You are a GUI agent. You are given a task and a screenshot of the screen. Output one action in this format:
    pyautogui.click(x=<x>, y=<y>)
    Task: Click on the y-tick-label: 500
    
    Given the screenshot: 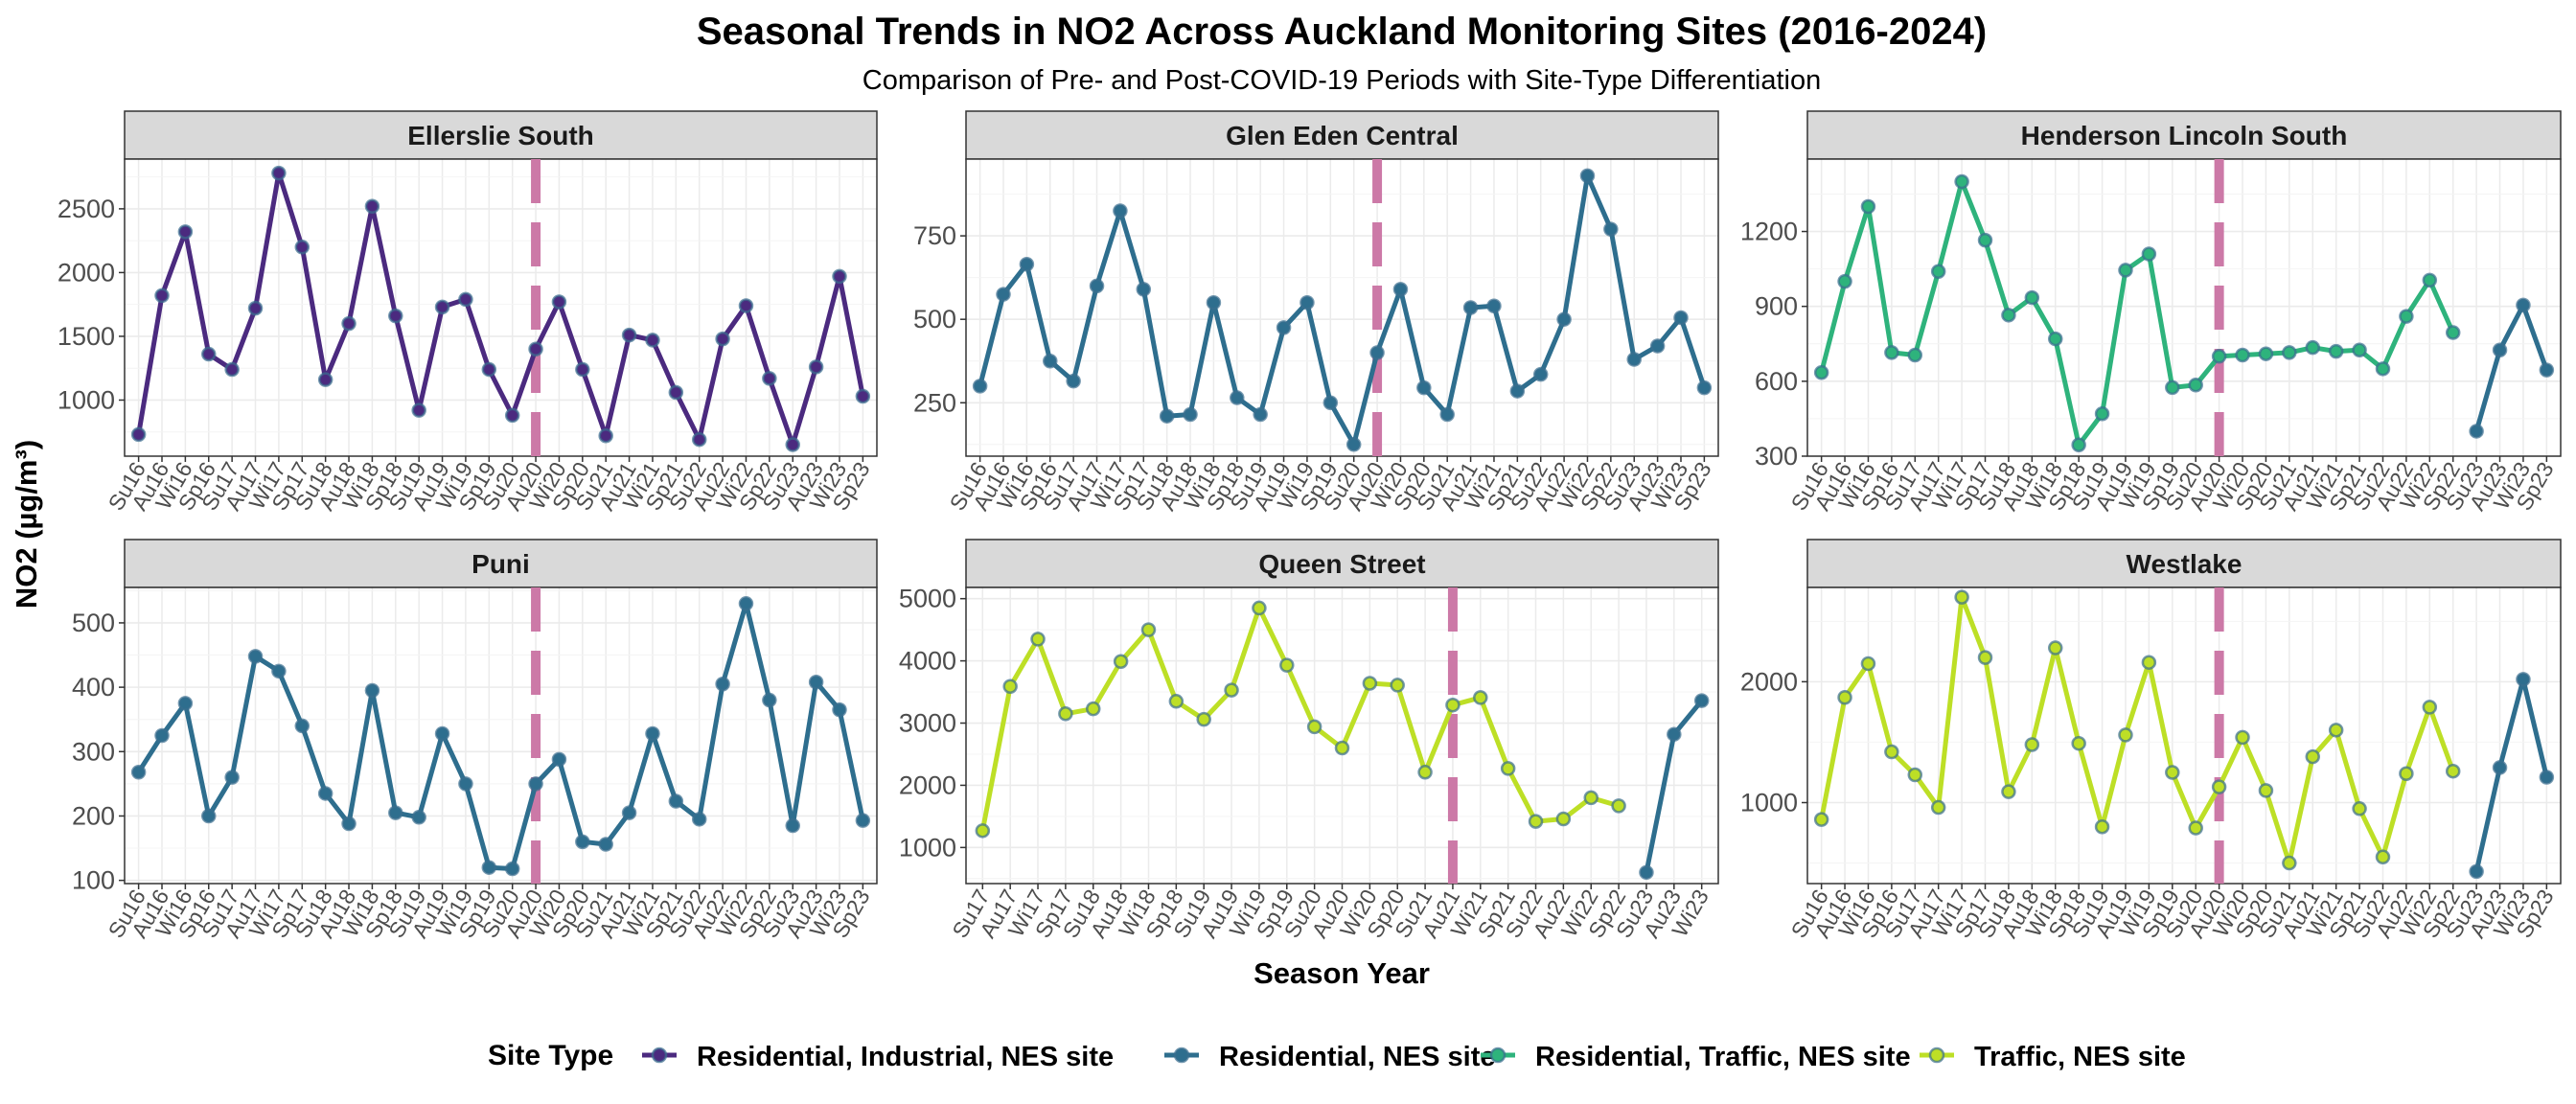 What is the action you would take?
    pyautogui.click(x=93, y=623)
    